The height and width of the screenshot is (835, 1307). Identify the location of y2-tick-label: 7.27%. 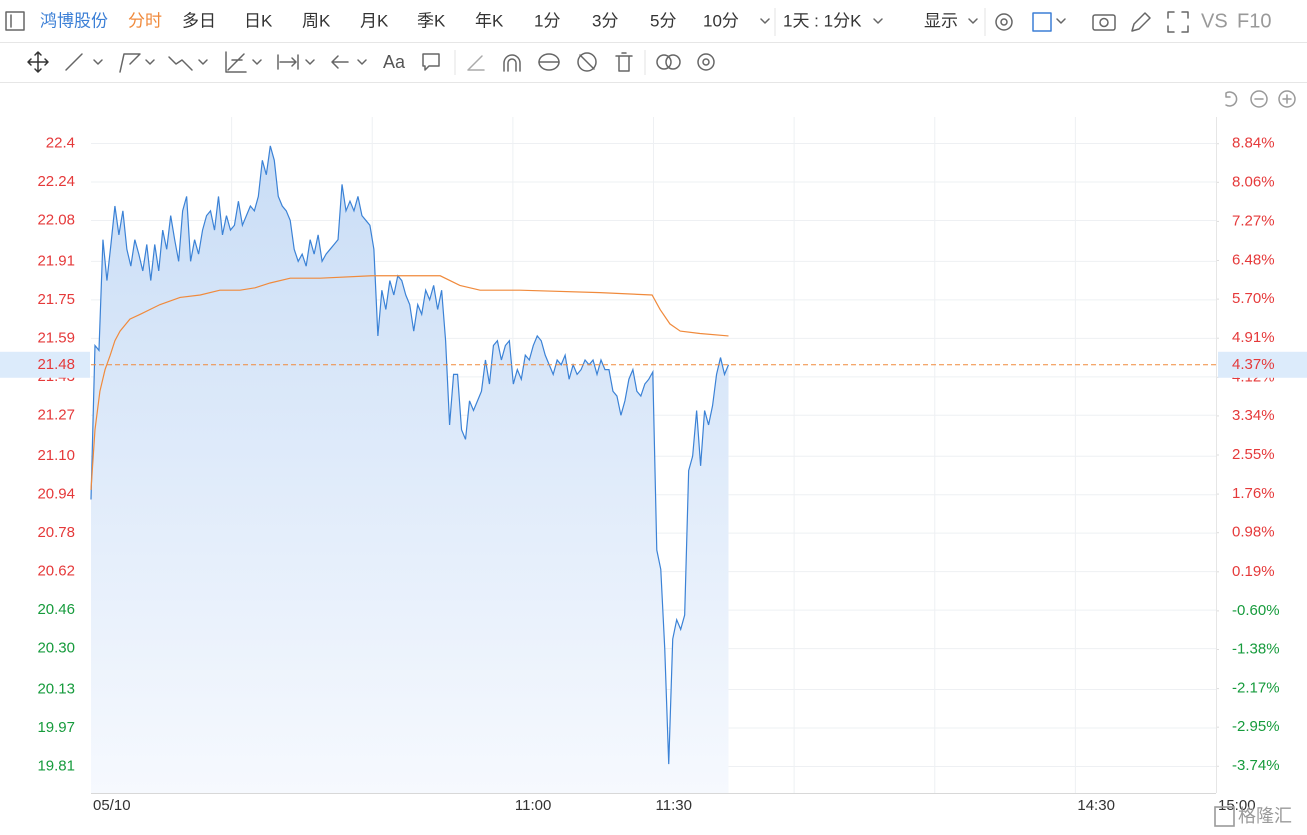
(1253, 220).